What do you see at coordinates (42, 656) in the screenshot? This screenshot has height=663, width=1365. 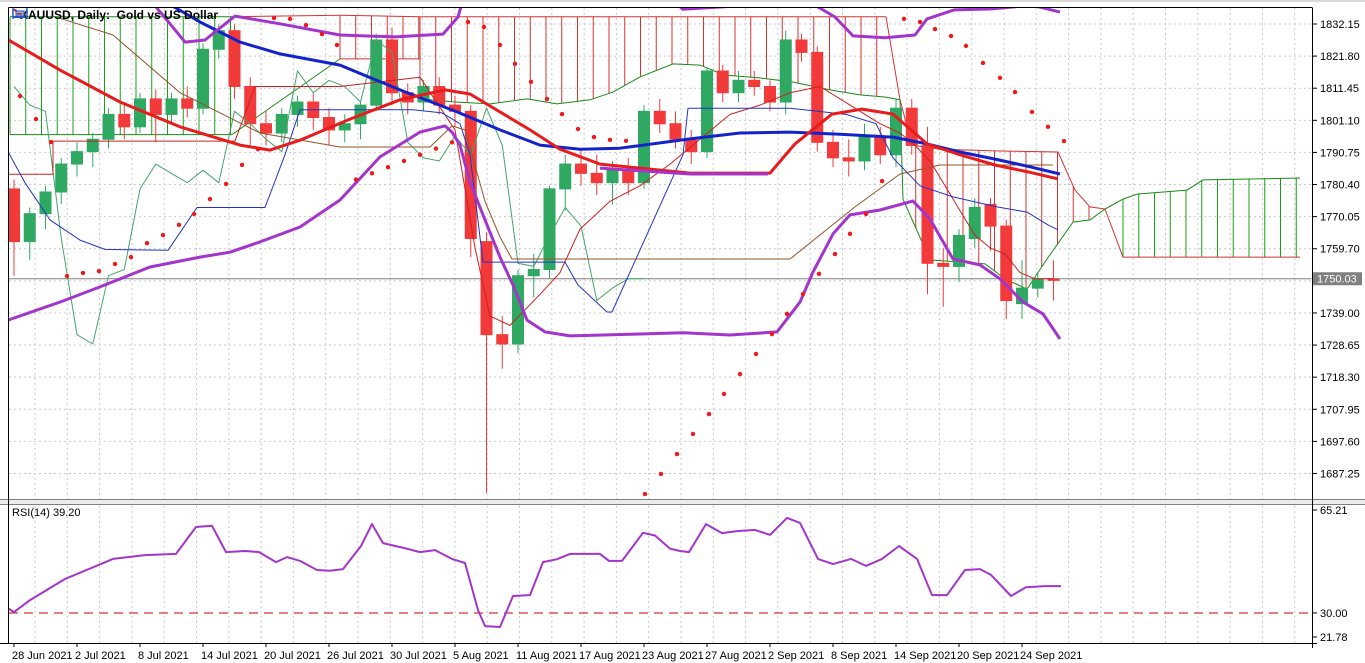 I see `date-tick-label: 28 Jun 2021` at bounding box center [42, 656].